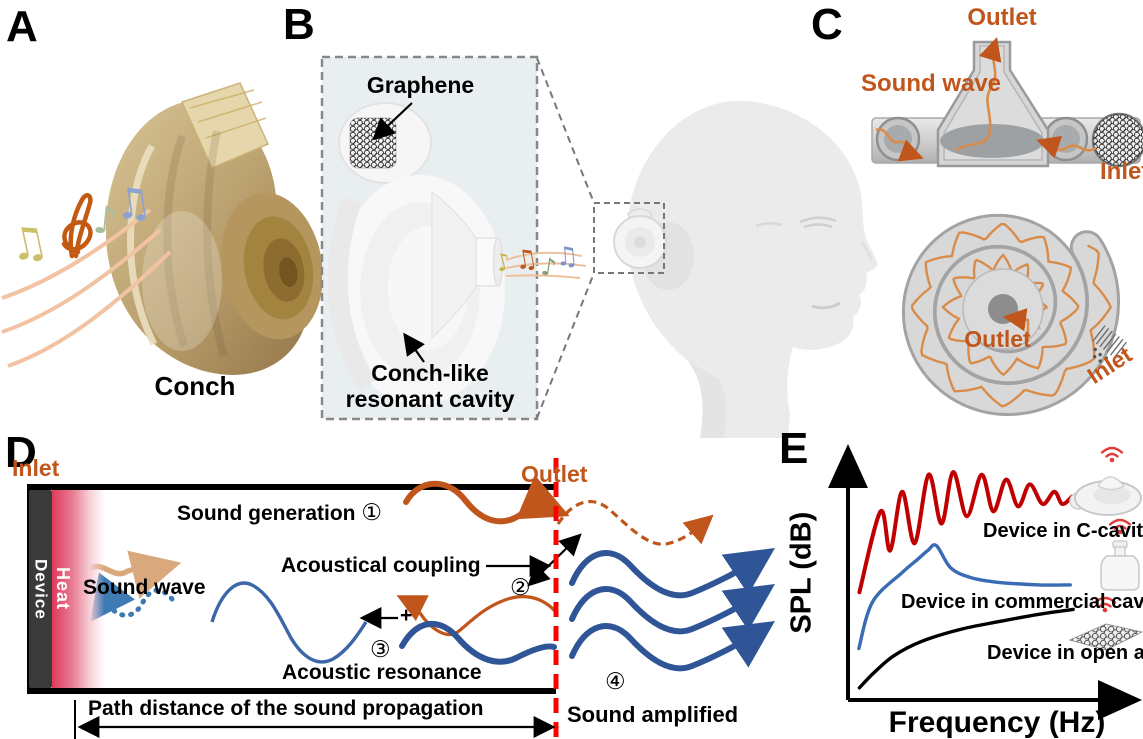 Image resolution: width=1143 pixels, height=739 pixels. I want to click on resonance-standing-wave, so click(289, 622).